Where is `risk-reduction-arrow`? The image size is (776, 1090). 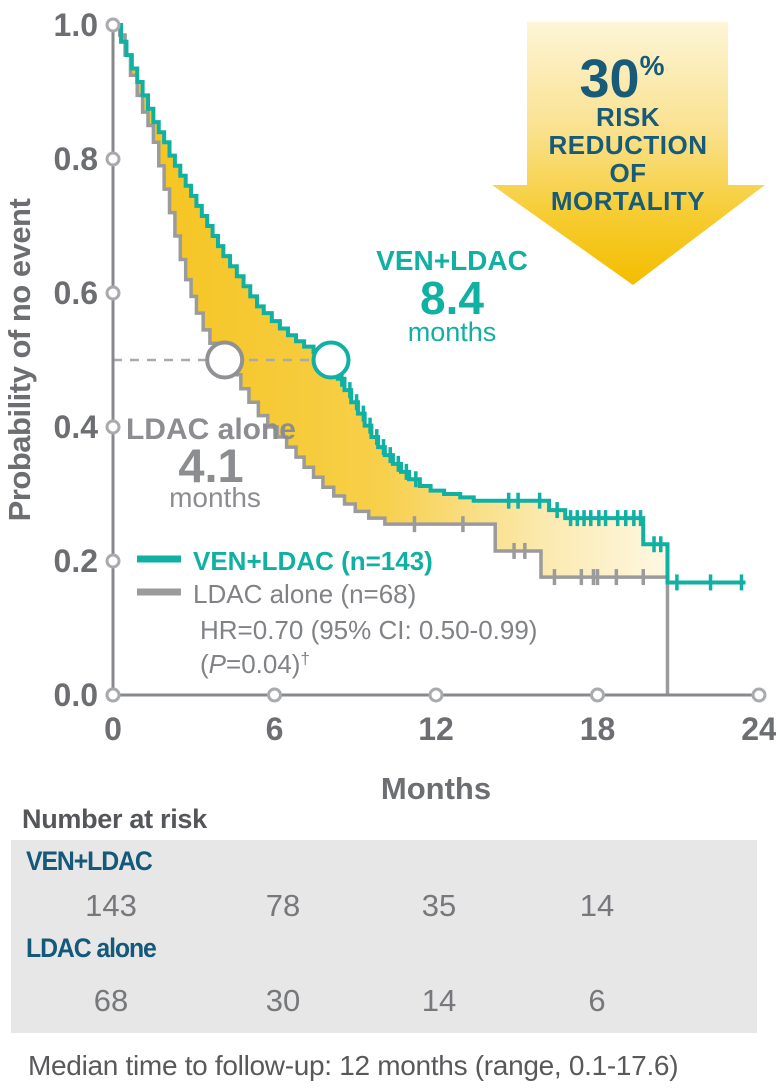 risk-reduction-arrow is located at coordinates (628, 153).